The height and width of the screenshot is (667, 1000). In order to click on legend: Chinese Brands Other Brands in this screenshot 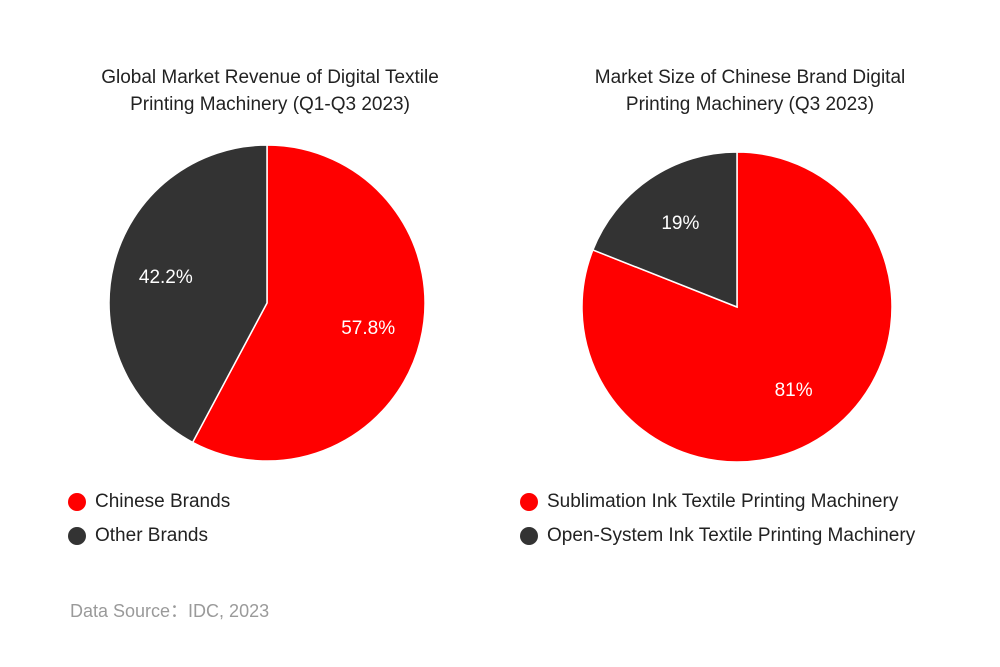, I will do `click(149, 519)`.